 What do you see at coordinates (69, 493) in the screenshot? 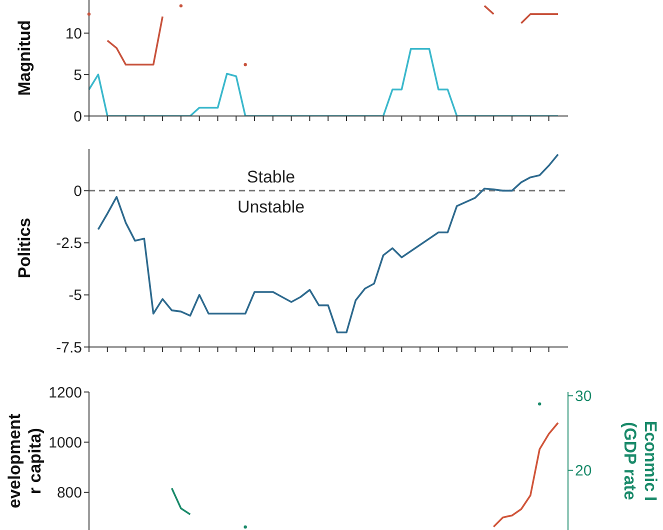
I see `y-tick-label: 800` at bounding box center [69, 493].